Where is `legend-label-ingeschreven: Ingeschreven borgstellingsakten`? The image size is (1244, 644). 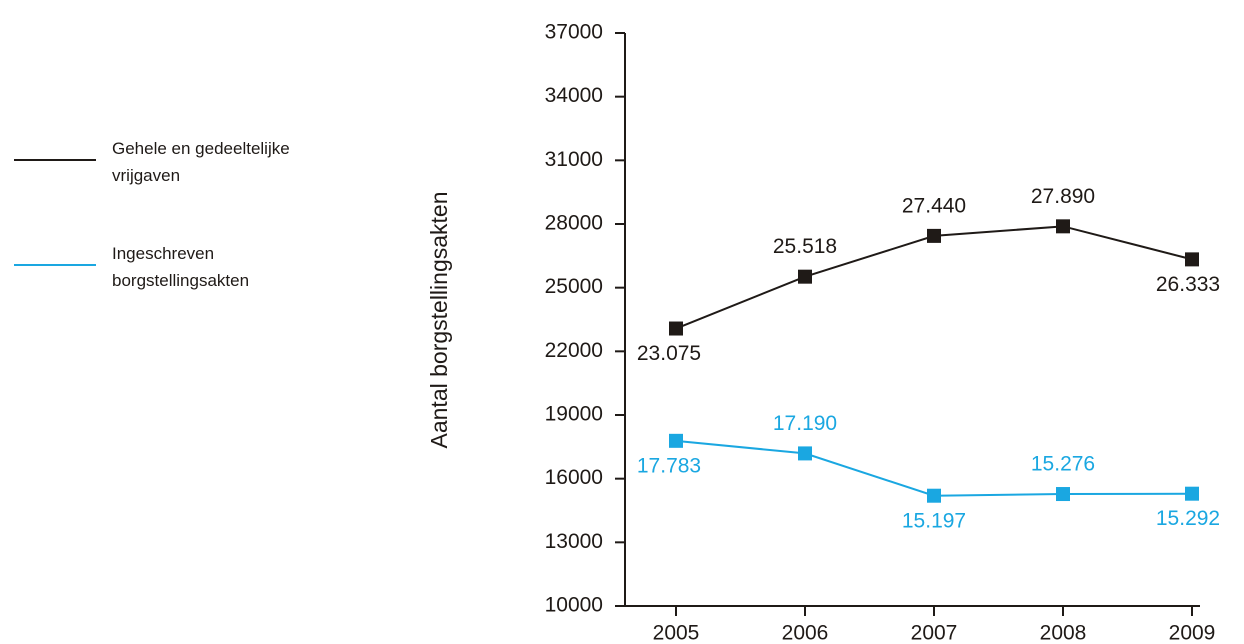 legend-label-ingeschreven: Ingeschreven borgstellingsakten is located at coordinates (181, 267).